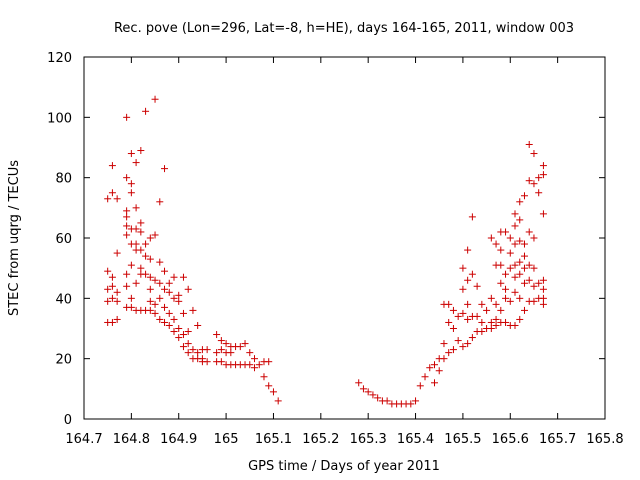 This screenshot has width=640, height=480. I want to click on y-tick-label: 20, so click(63, 360).